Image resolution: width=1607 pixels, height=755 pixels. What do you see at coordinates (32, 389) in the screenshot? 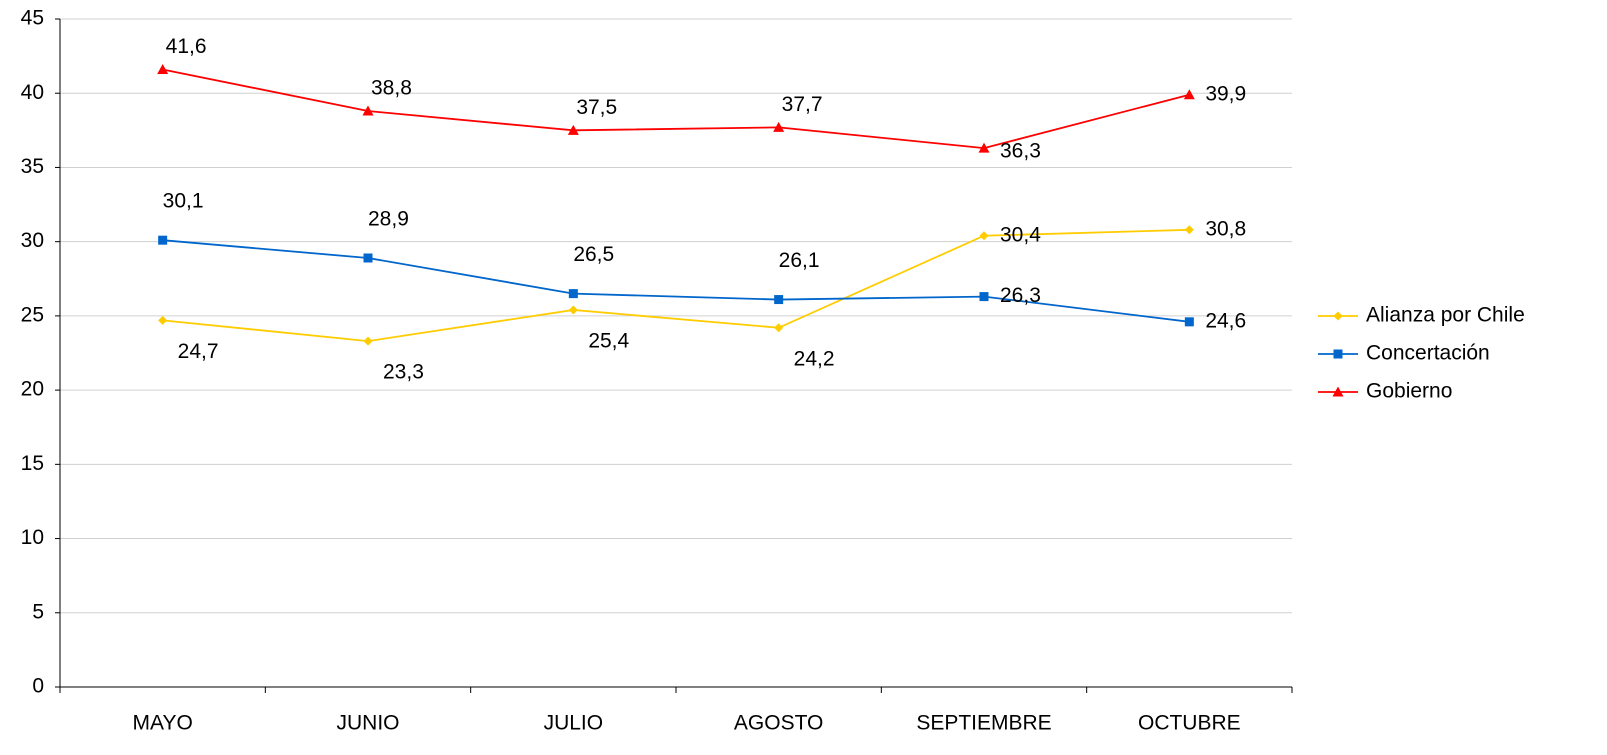
I see `y-tick-label: 20` at bounding box center [32, 389].